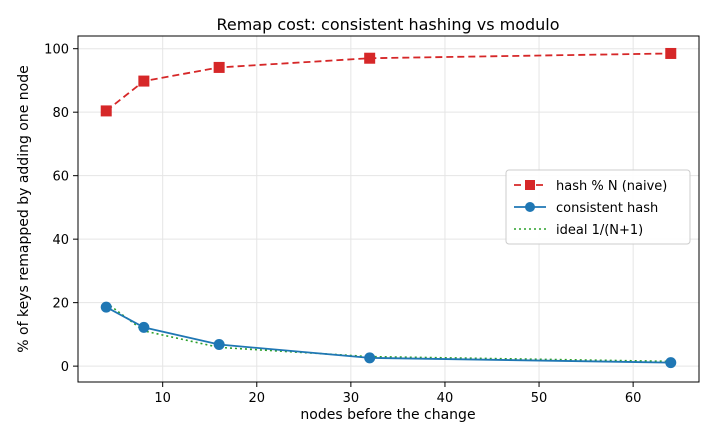 This screenshot has height=440, width=715. I want to click on x-axis-label: nodes before the change, so click(387, 415).